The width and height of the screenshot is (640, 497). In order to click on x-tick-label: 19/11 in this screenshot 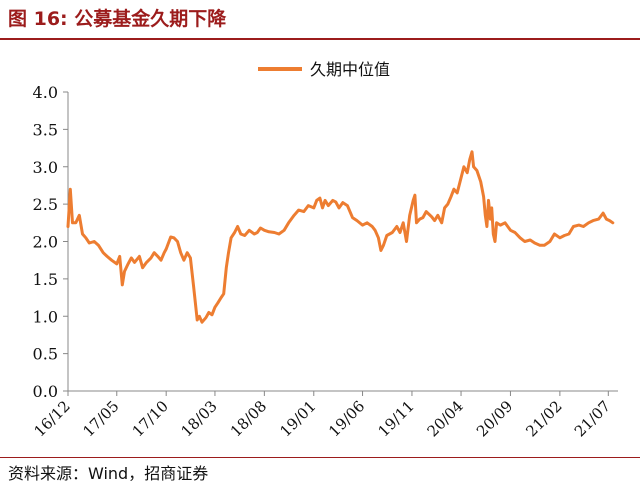, I will do `click(395, 418)`.